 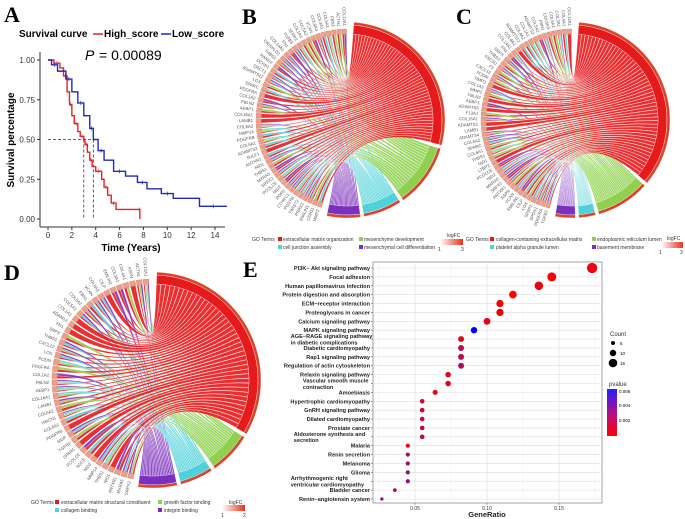 What do you see at coordinates (674, 239) in the screenshot?
I see `logfc-title: logFC` at bounding box center [674, 239].